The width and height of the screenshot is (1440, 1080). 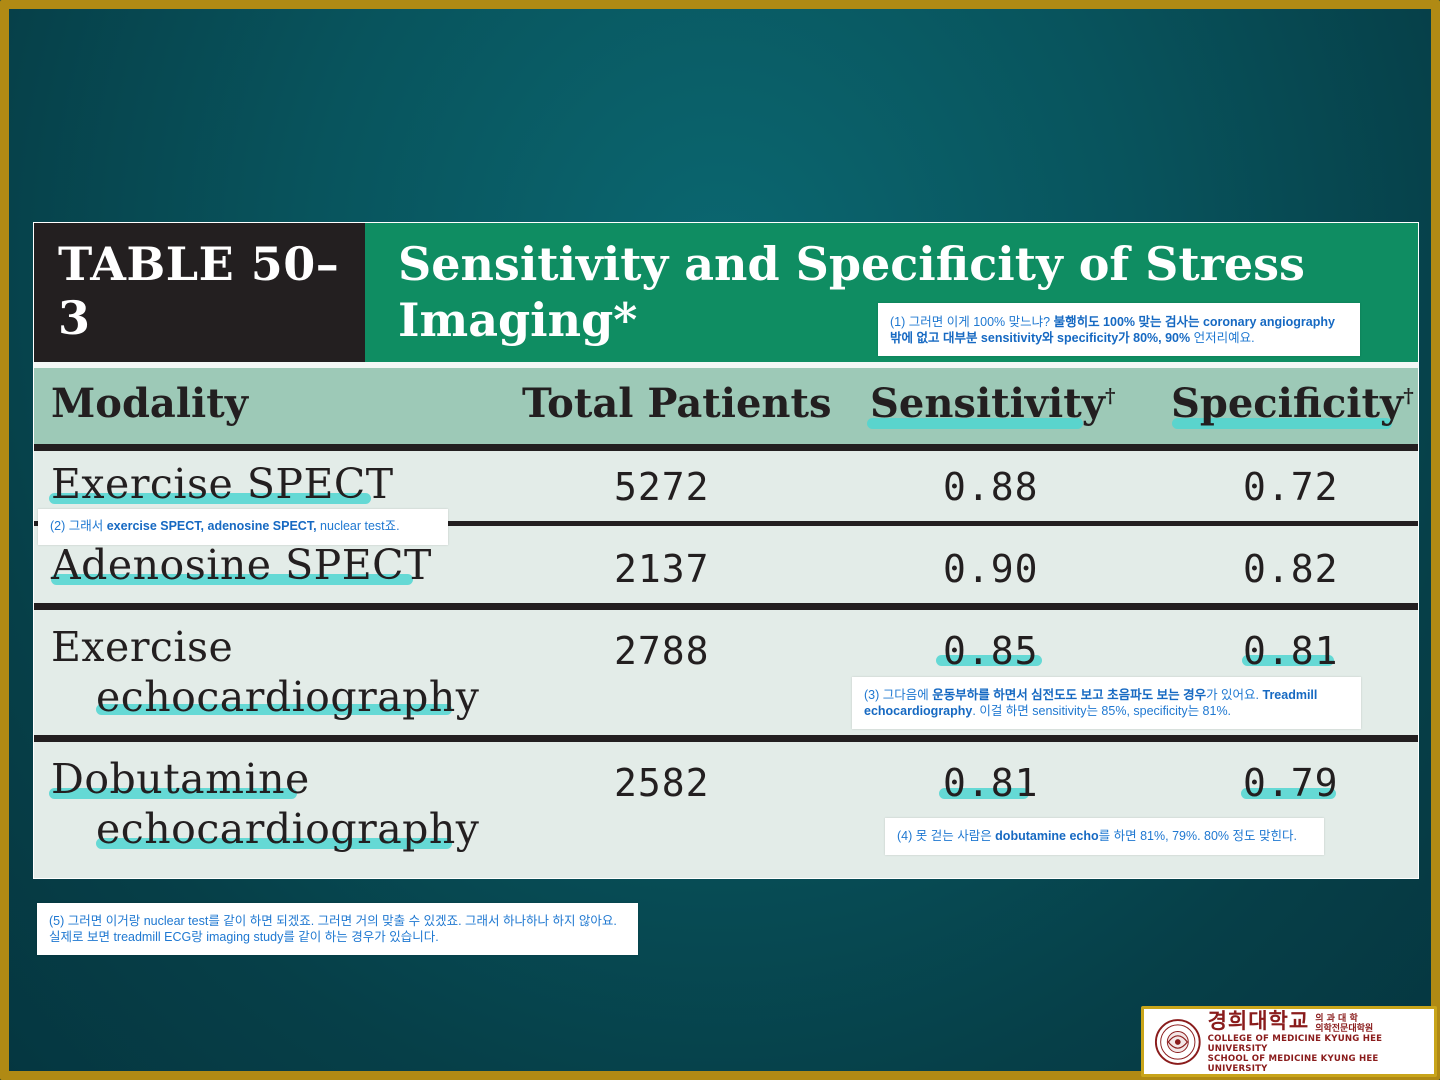 What do you see at coordinates (173, 793) in the screenshot?
I see `highlight-dobutamine` at bounding box center [173, 793].